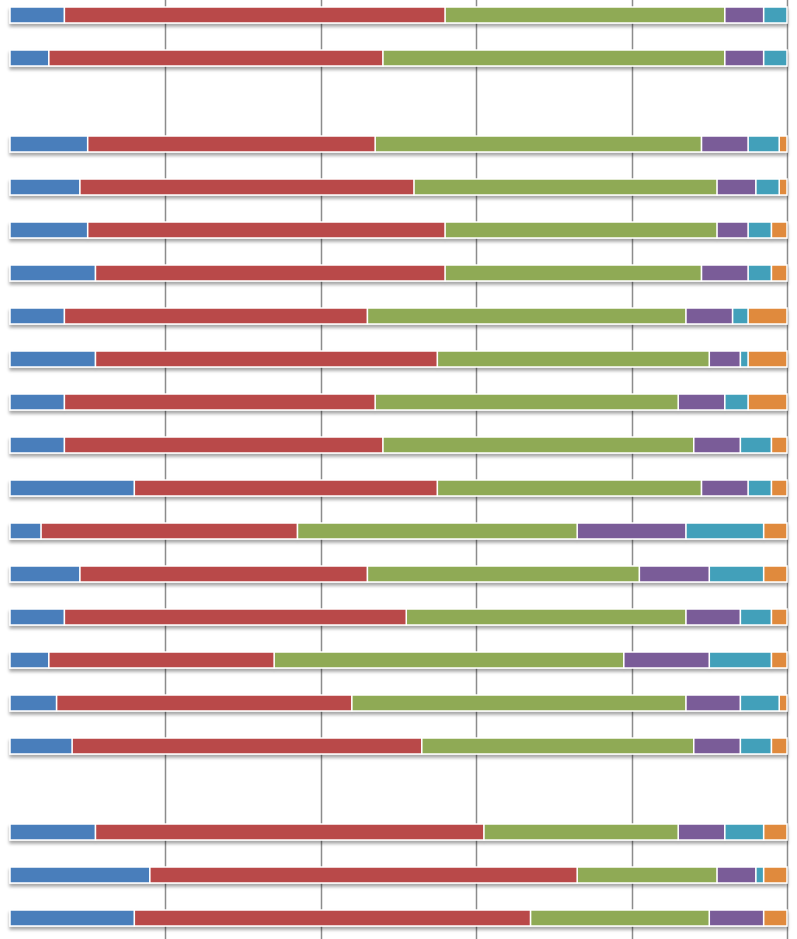 This screenshot has width=797, height=939. I want to click on bar-segment-r21-s3, so click(736, 918).